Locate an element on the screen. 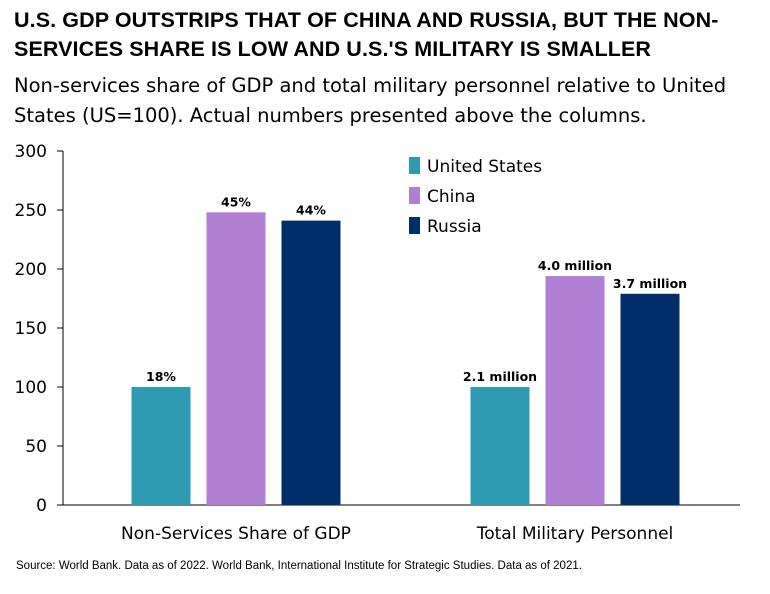 This screenshot has width=770, height=594. legend-label: United States is located at coordinates (484, 167).